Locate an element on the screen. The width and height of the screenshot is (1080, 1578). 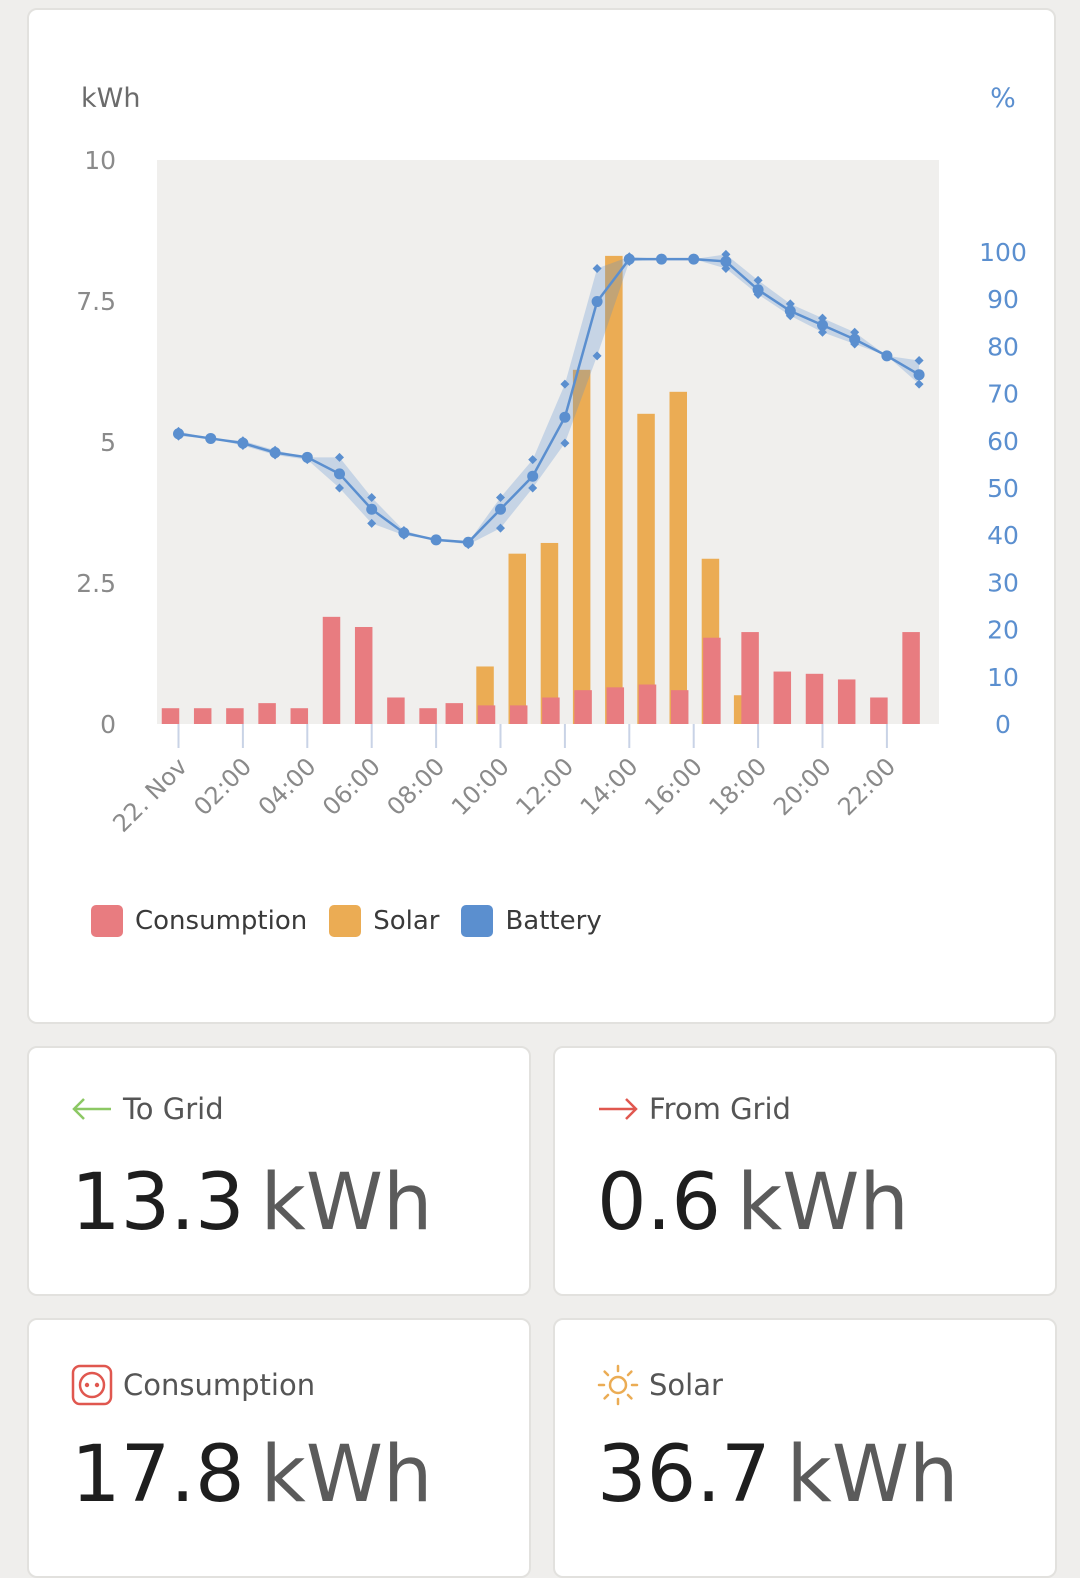
to-grid-label: To Grid is located at coordinates (173, 1109).